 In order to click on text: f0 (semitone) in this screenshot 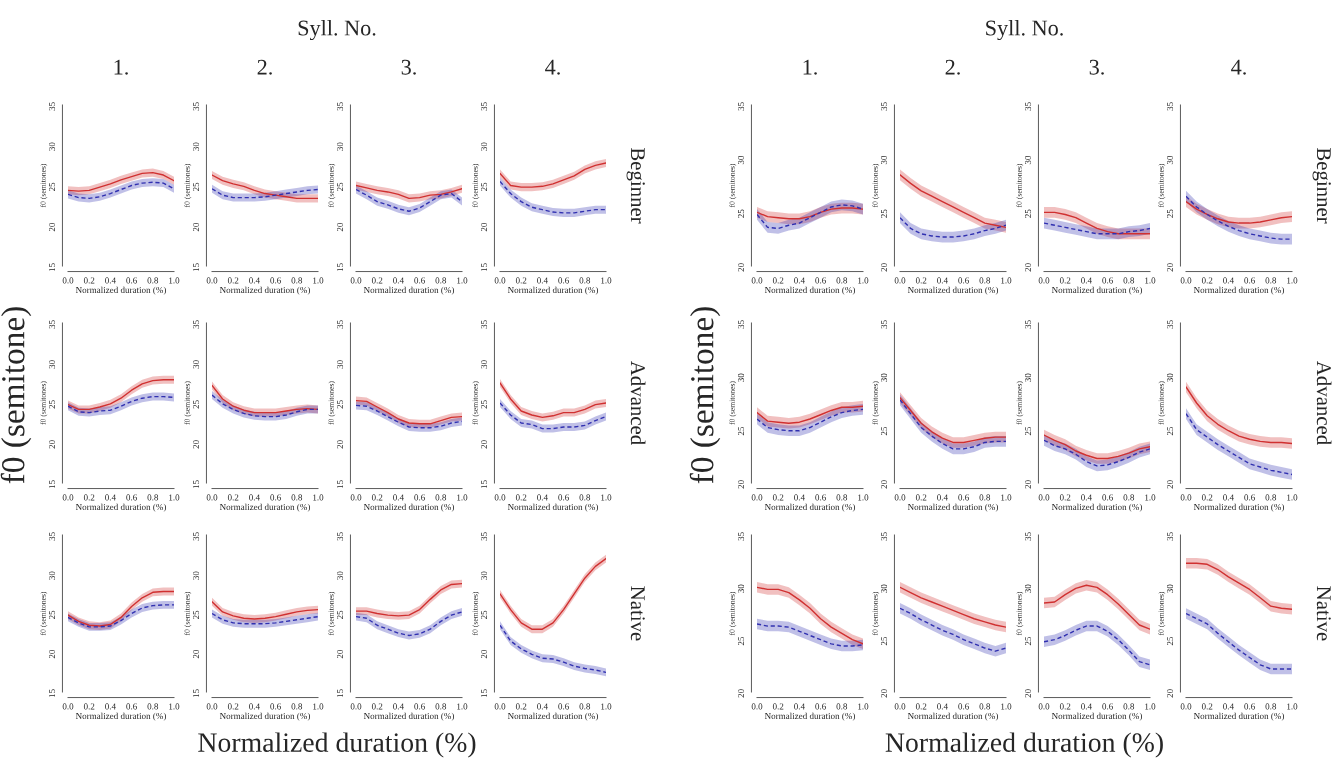, I will do `click(705, 395)`.